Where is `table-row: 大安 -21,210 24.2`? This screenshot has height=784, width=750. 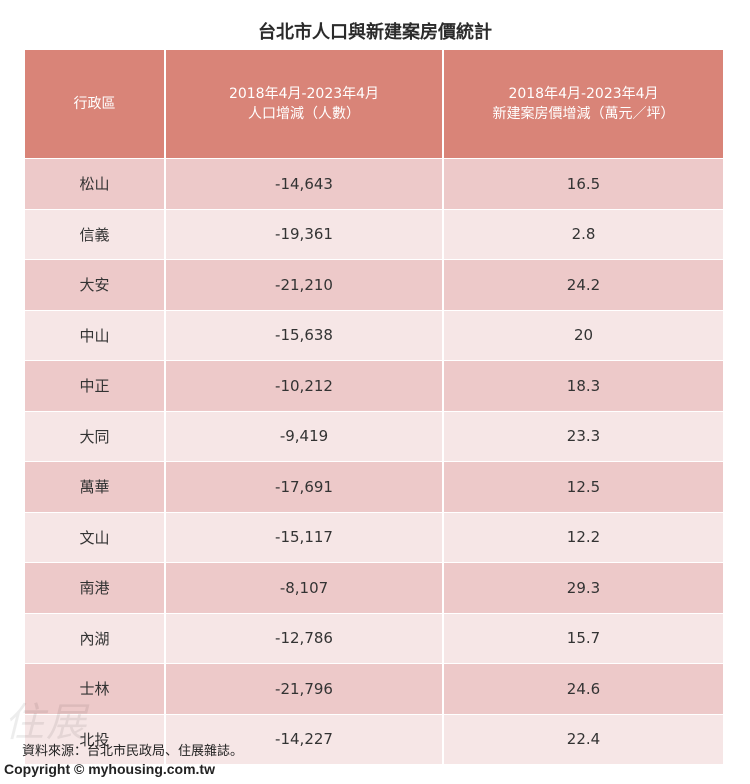 table-row: 大安 -21,210 24.2 is located at coordinates (374, 284).